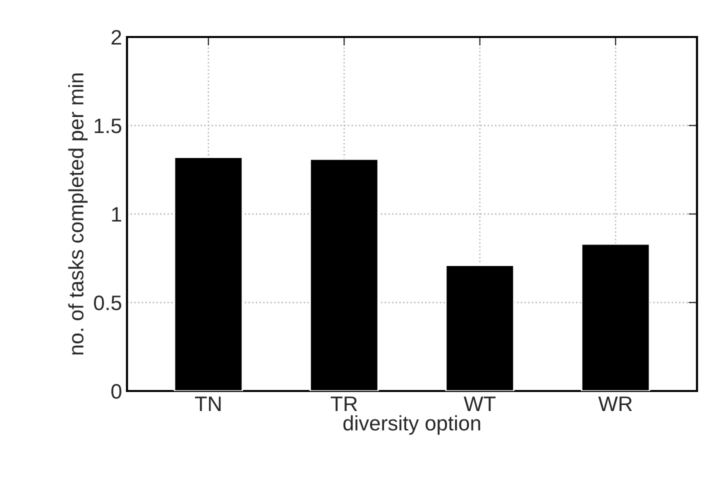 Image resolution: width=710 pixels, height=482 pixels. What do you see at coordinates (108, 303) in the screenshot?
I see `y-tick-label: 0.5` at bounding box center [108, 303].